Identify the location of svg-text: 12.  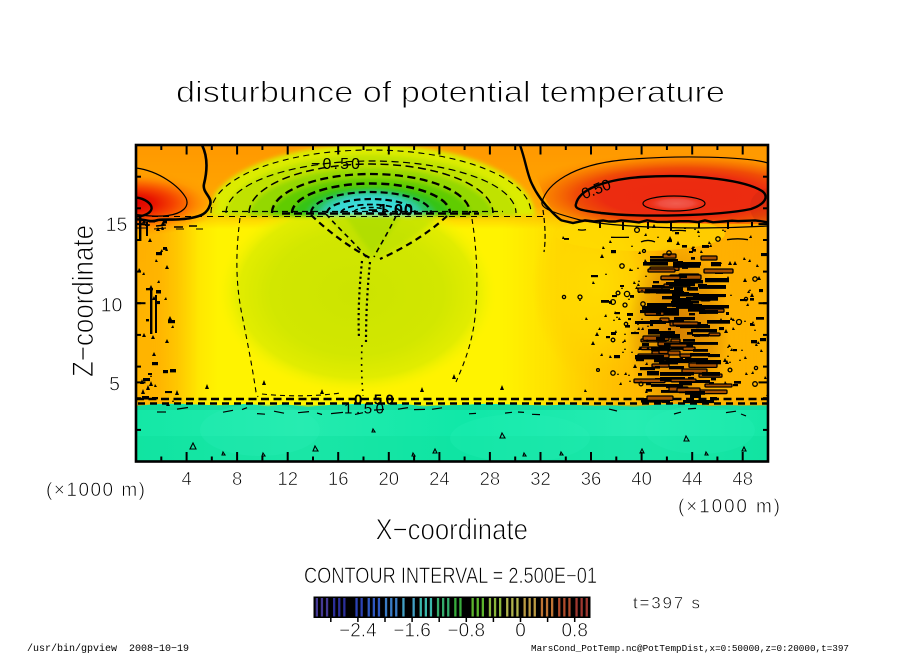
(287, 478).